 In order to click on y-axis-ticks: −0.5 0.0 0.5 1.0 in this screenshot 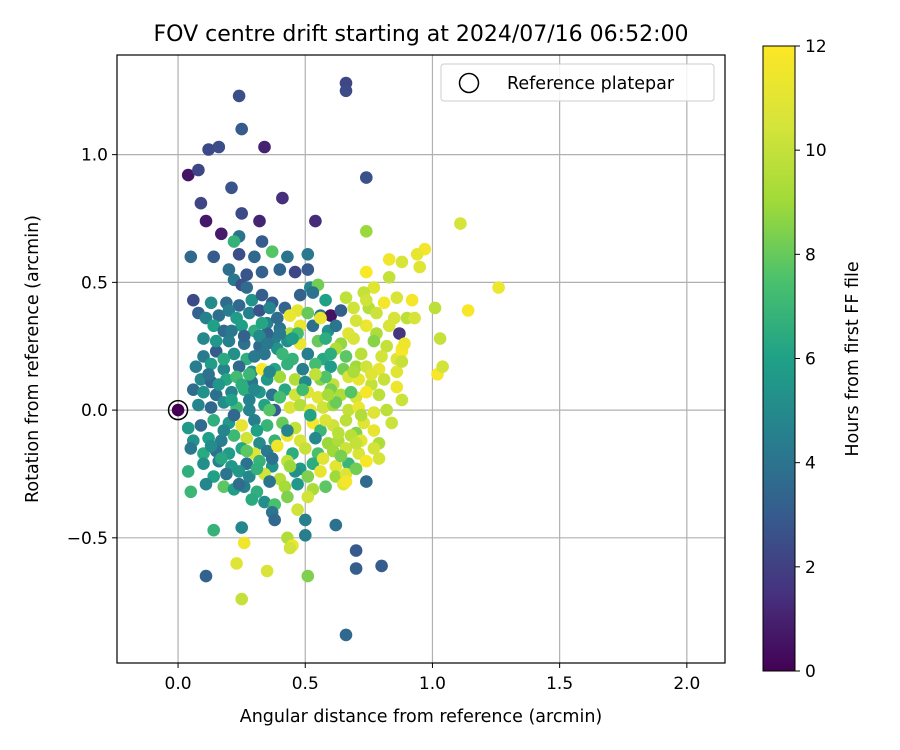, I will do `click(92, 347)`.